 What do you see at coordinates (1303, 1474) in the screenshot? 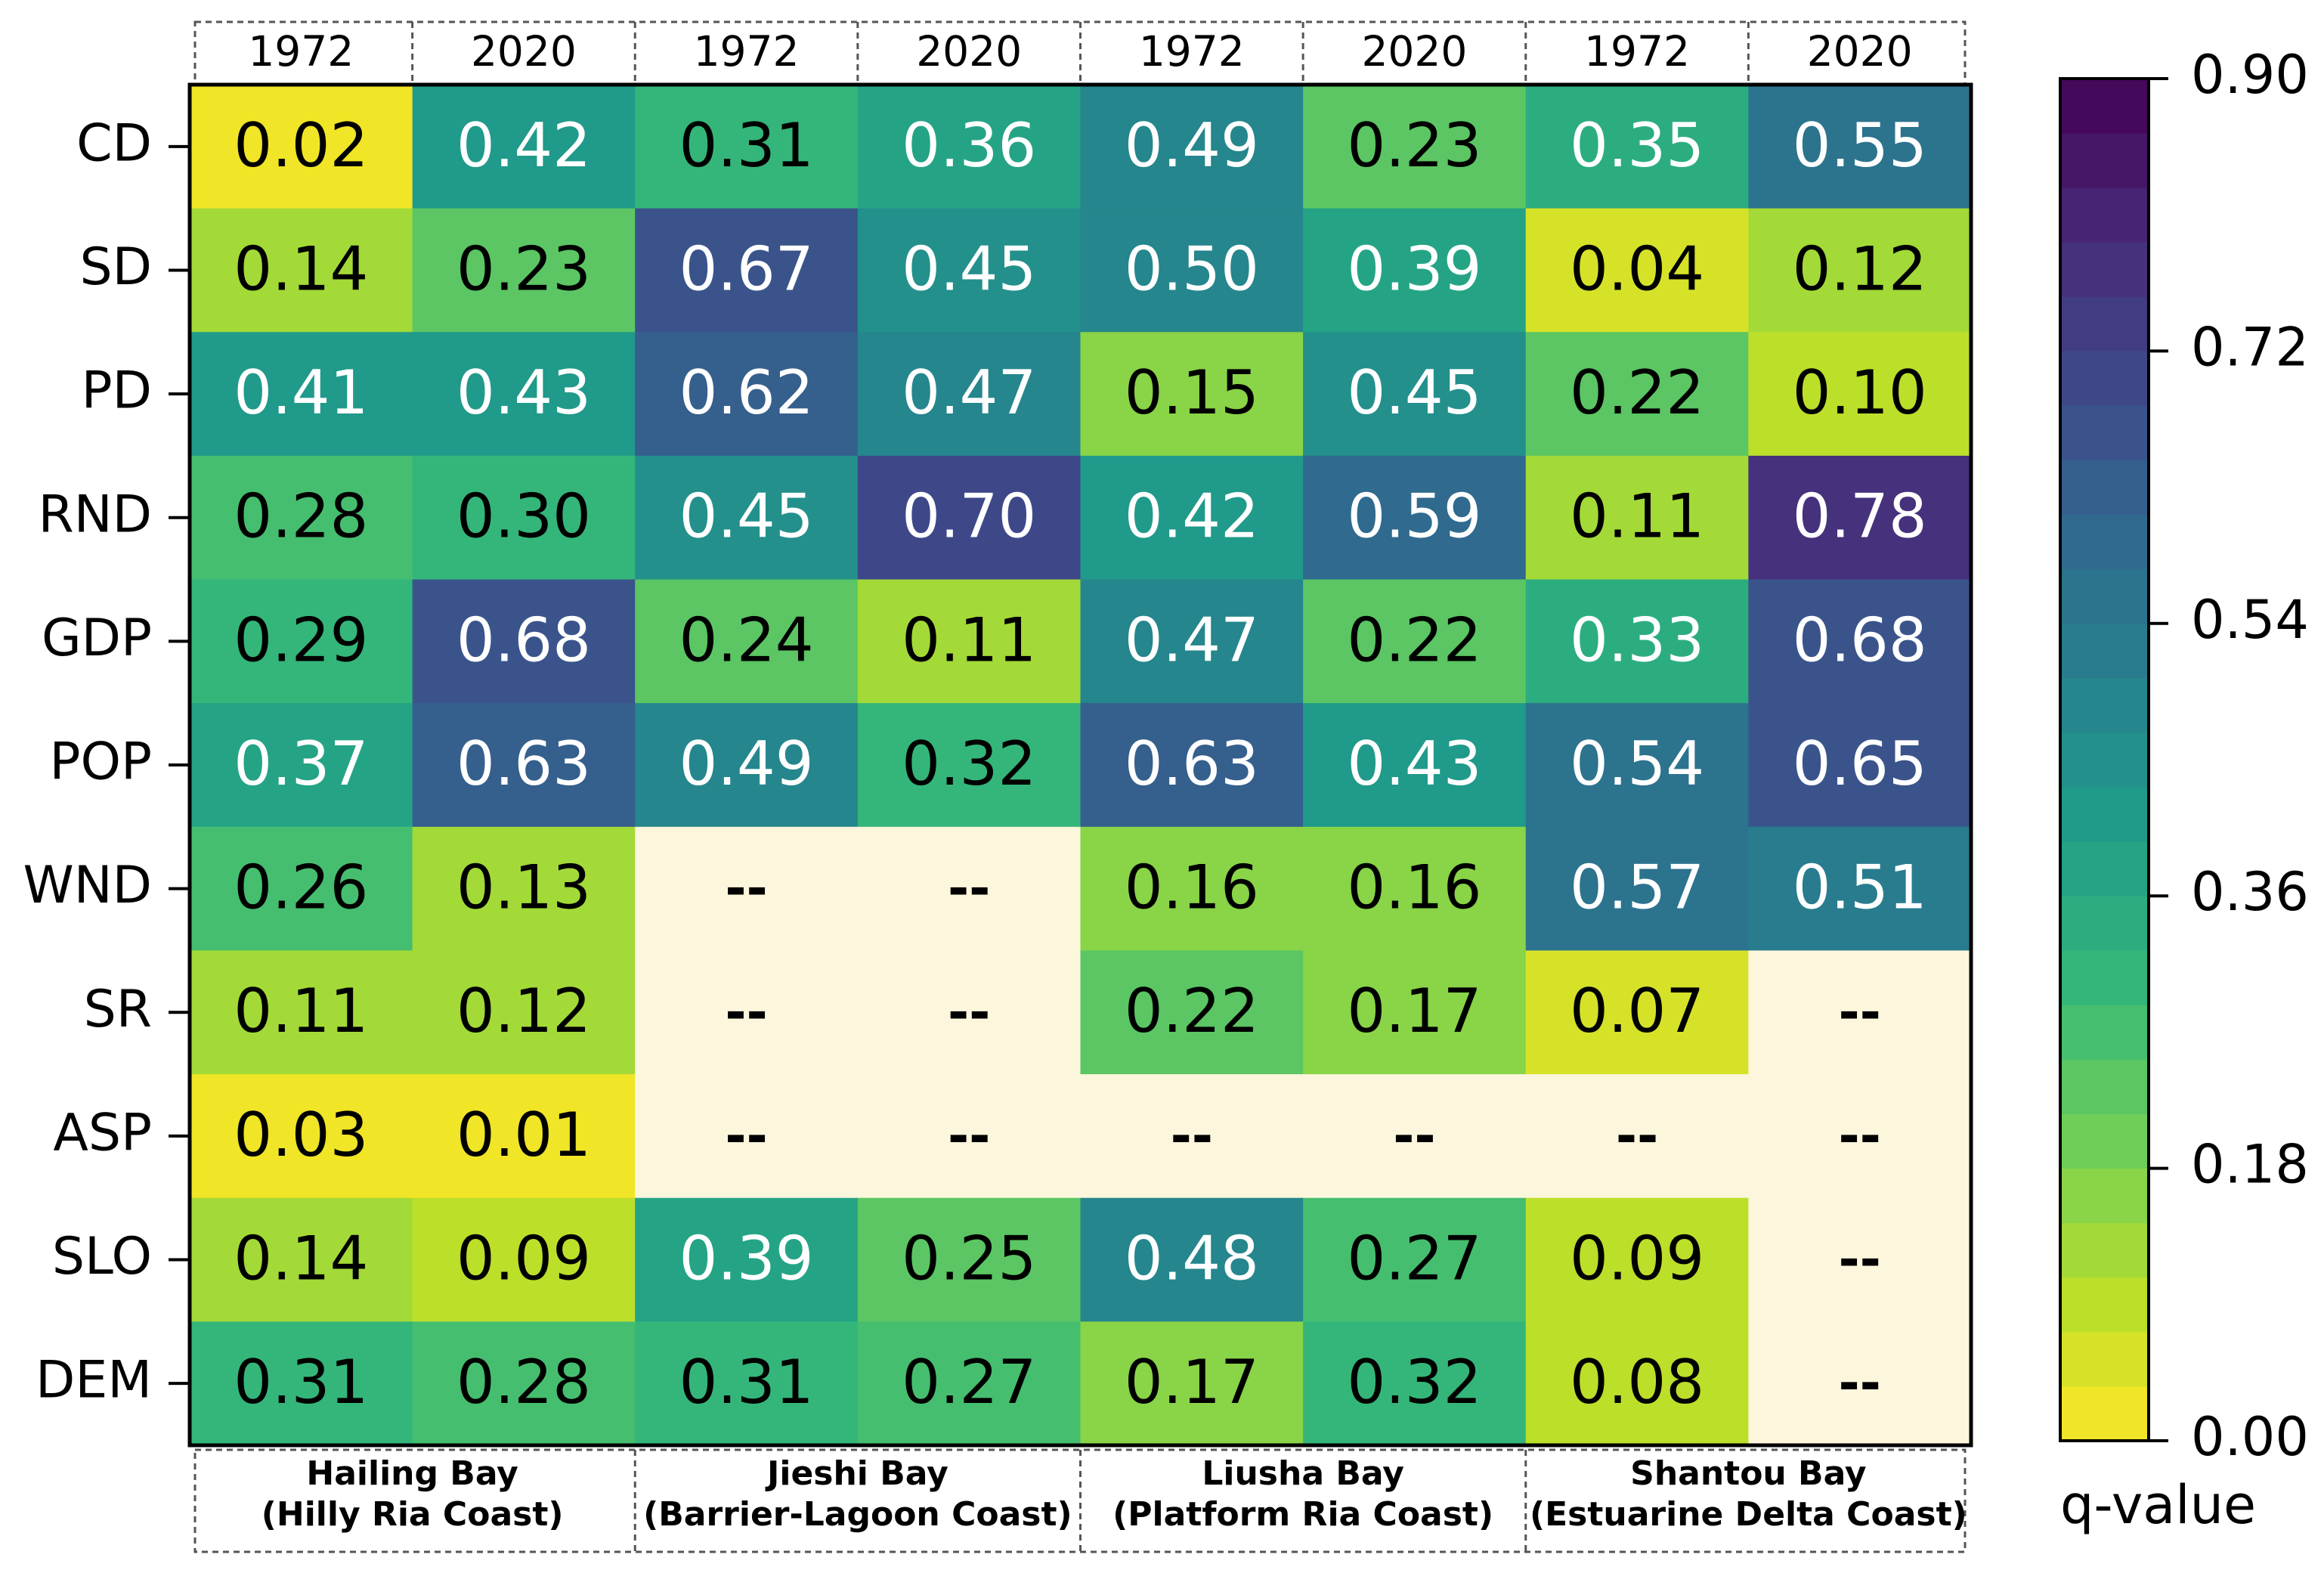
I see `group-label: Liusha Bay` at bounding box center [1303, 1474].